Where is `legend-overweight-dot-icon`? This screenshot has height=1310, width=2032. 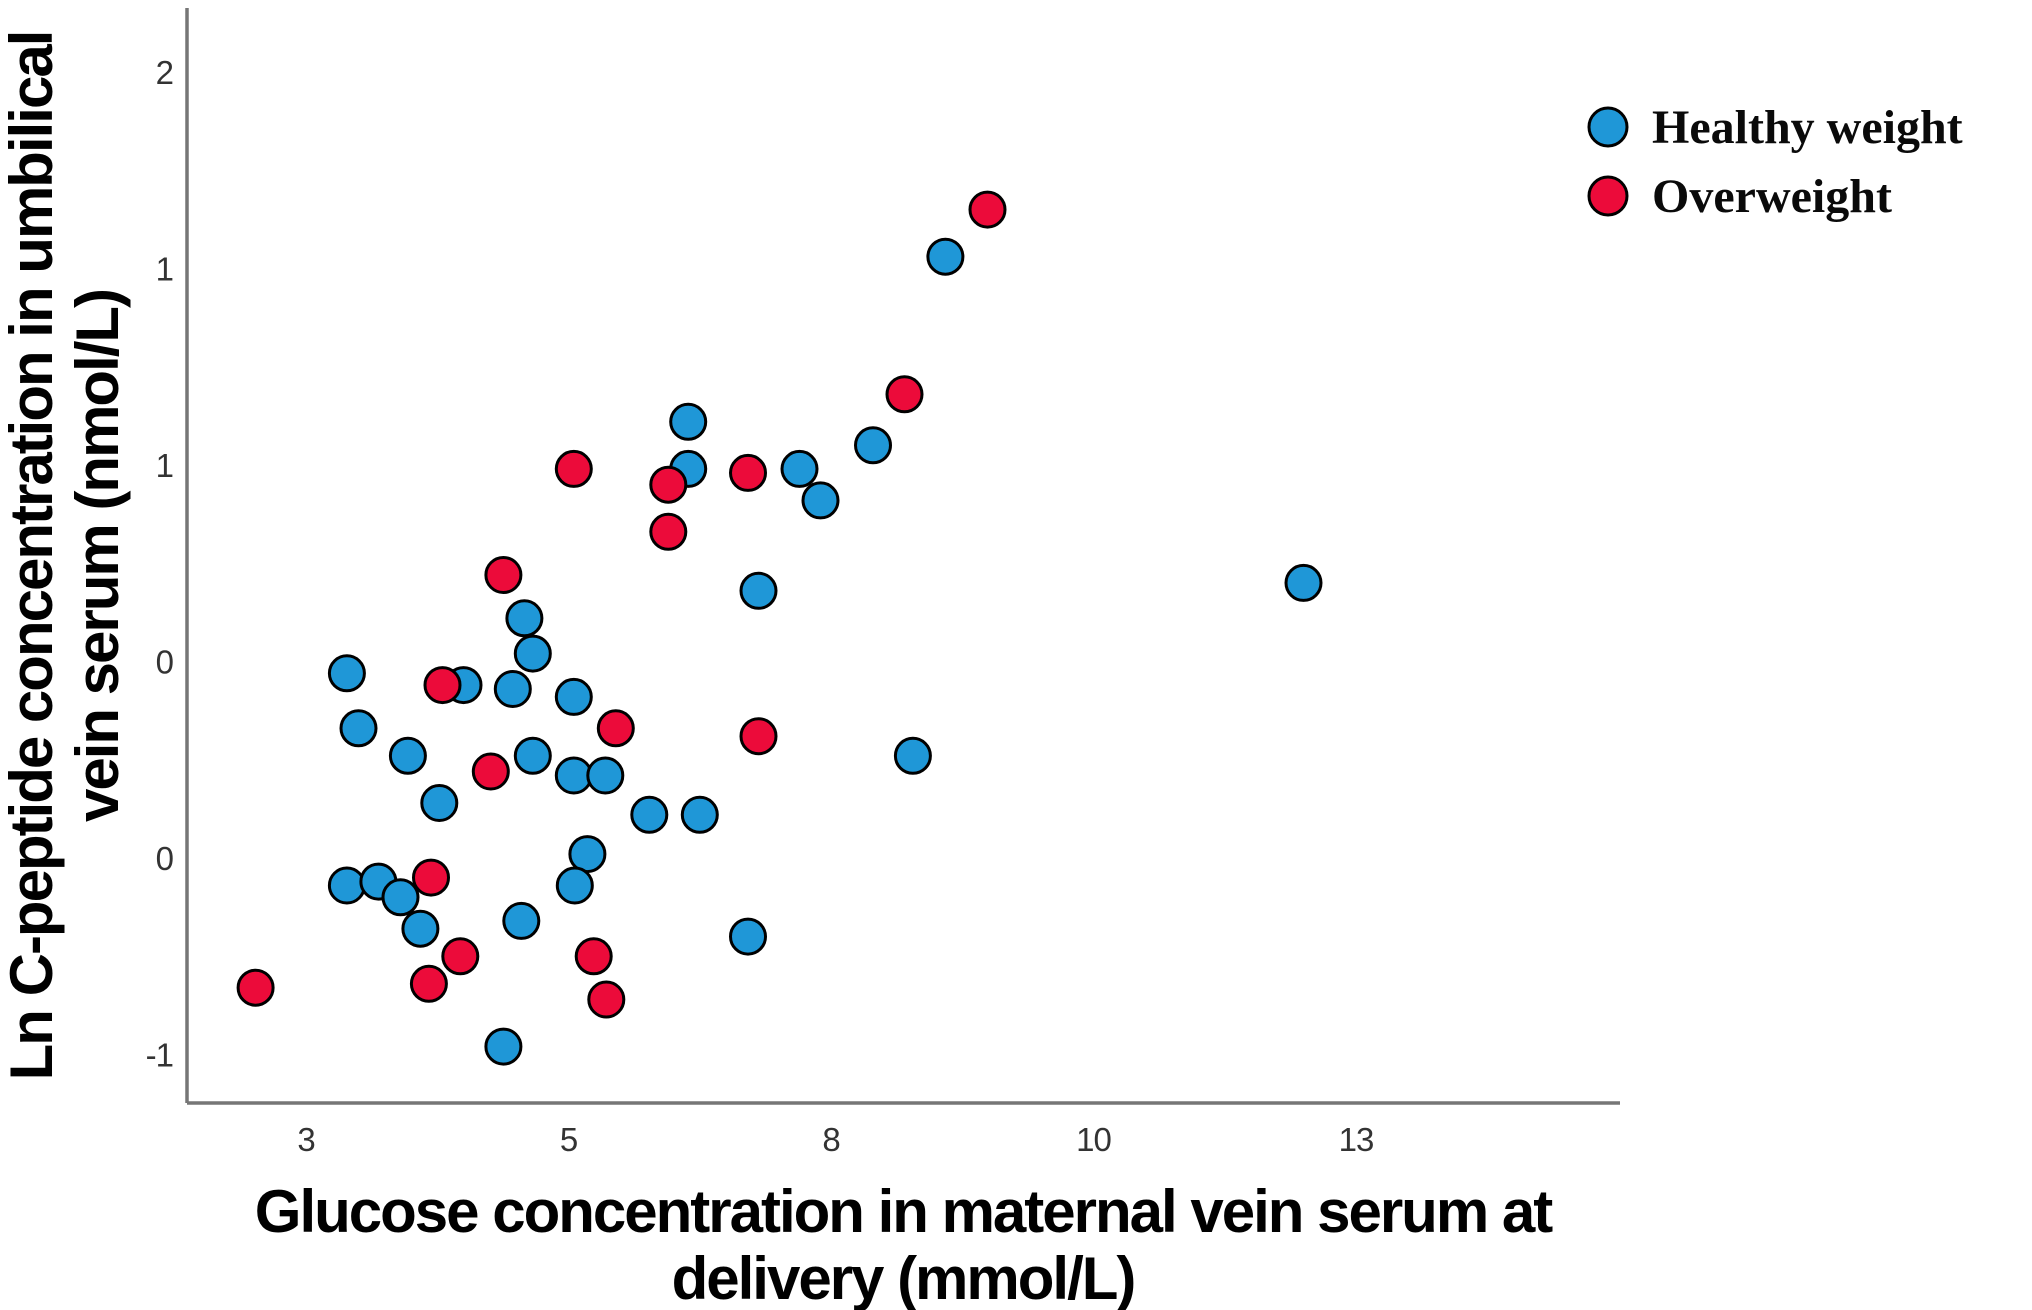
legend-overweight-dot-icon is located at coordinates (1608, 196).